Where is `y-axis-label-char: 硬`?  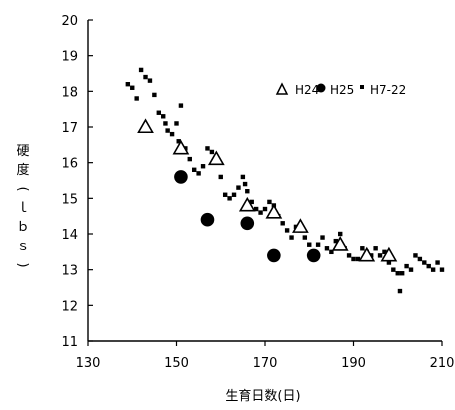 y-axis-label-char: 硬 is located at coordinates (22, 151).